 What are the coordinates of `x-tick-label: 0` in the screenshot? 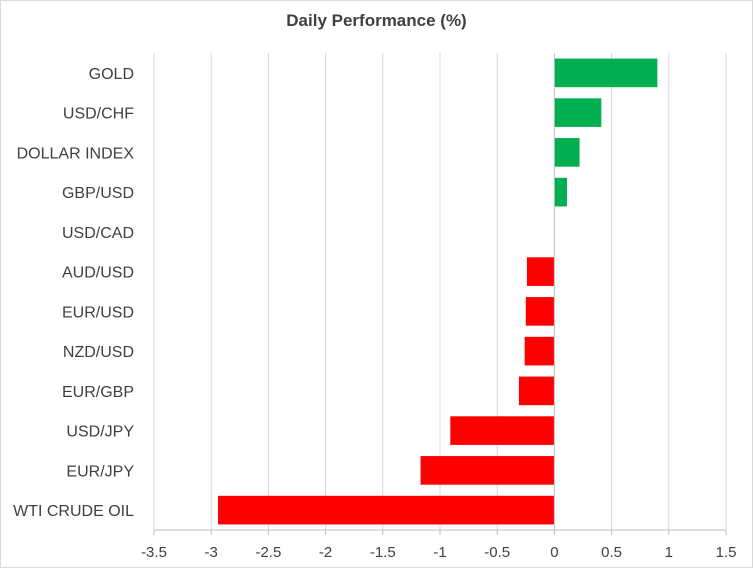 It's located at (554, 552).